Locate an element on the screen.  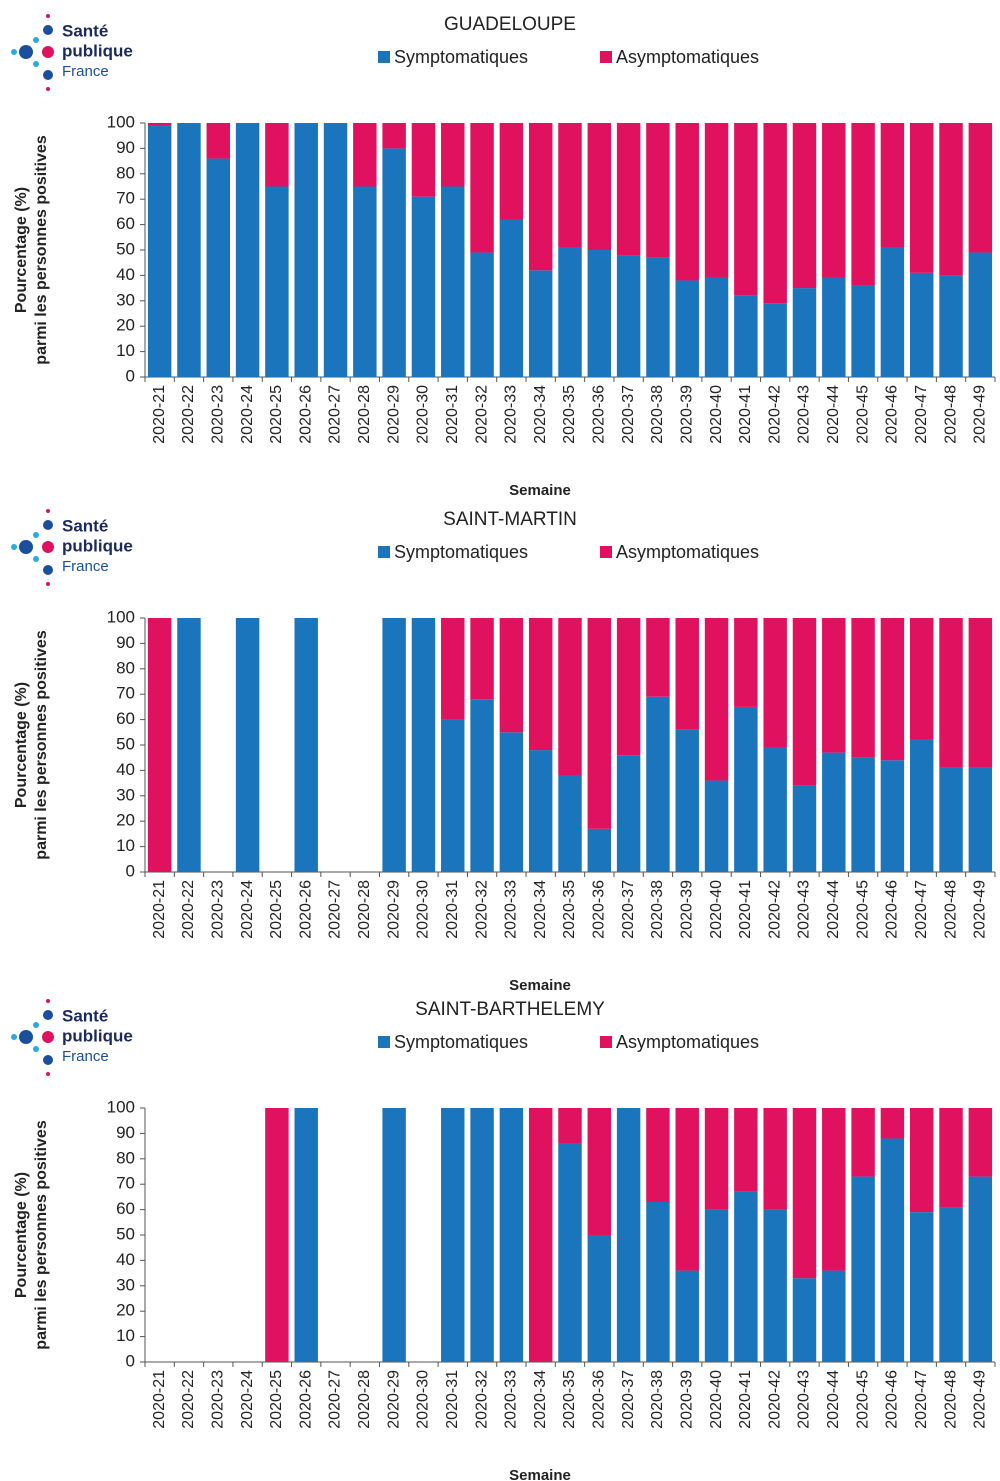
y-tick-label: 20 is located at coordinates (125, 820).